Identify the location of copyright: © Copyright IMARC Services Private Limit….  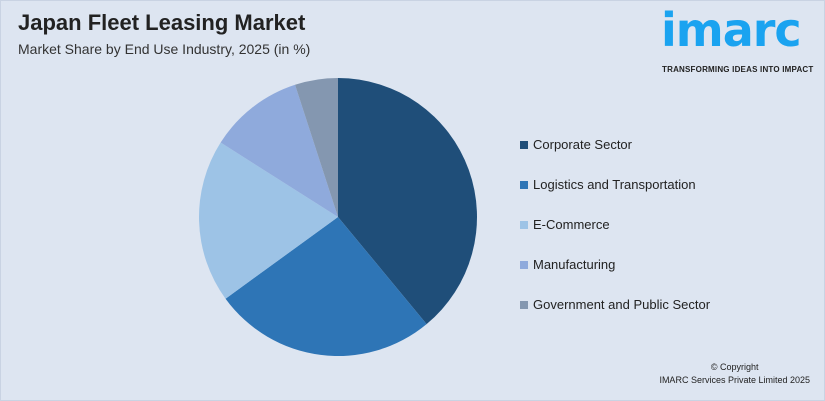
(734, 374).